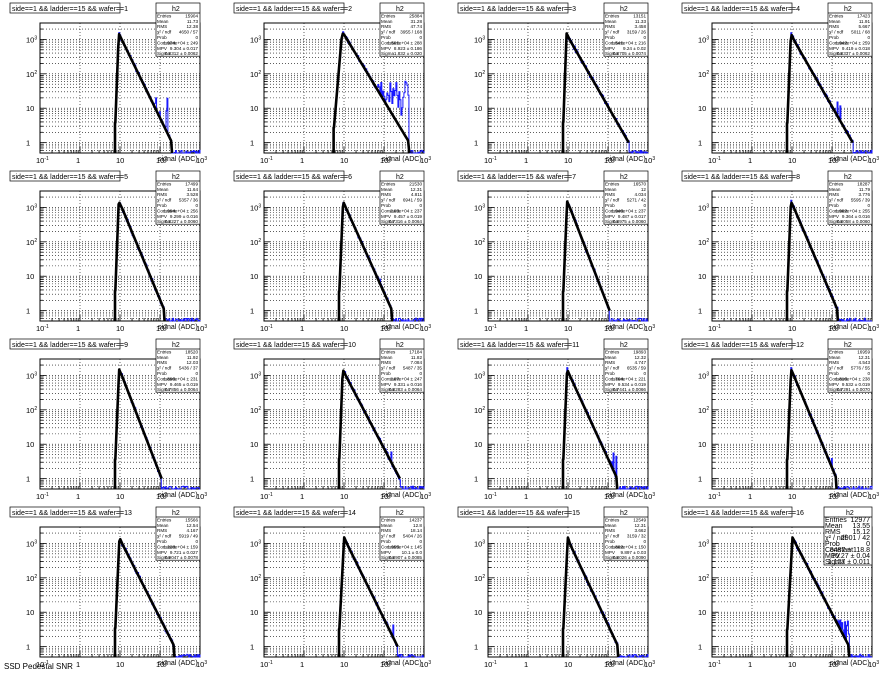 The image size is (896, 677). What do you see at coordinates (641, 26) in the screenshot?
I see `stats-value: 3.458` at bounding box center [641, 26].